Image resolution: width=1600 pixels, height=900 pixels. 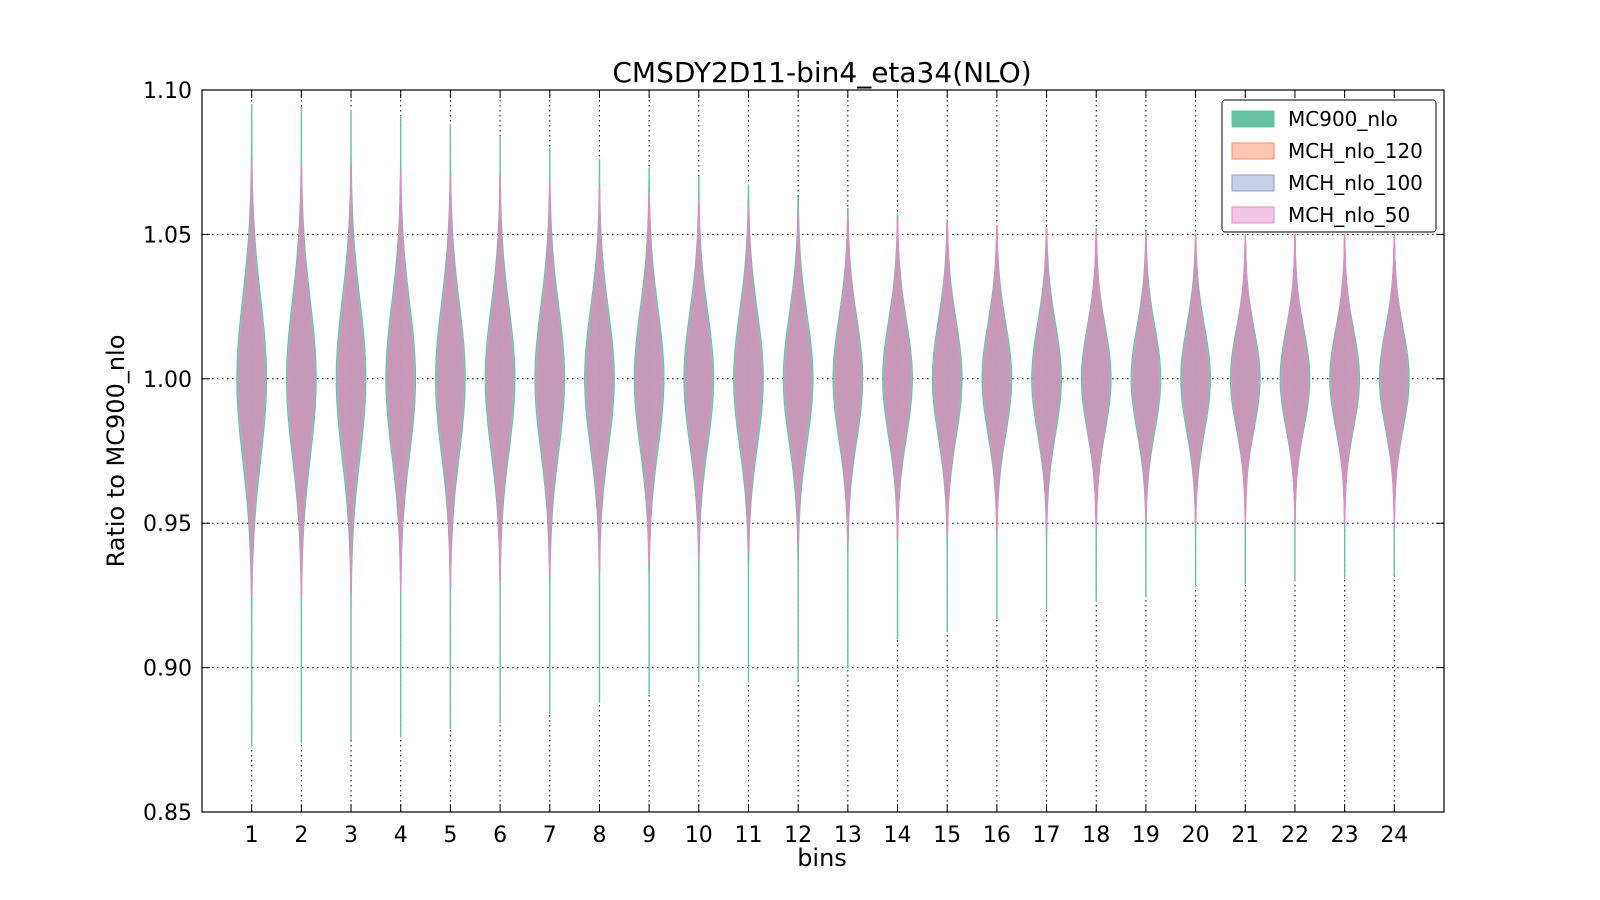 What do you see at coordinates (167, 813) in the screenshot?
I see `y-tick-label: 0.85` at bounding box center [167, 813].